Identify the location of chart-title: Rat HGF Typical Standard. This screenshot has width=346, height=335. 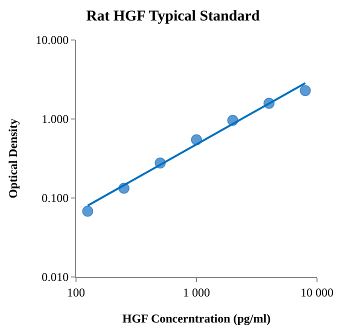
(173, 16).